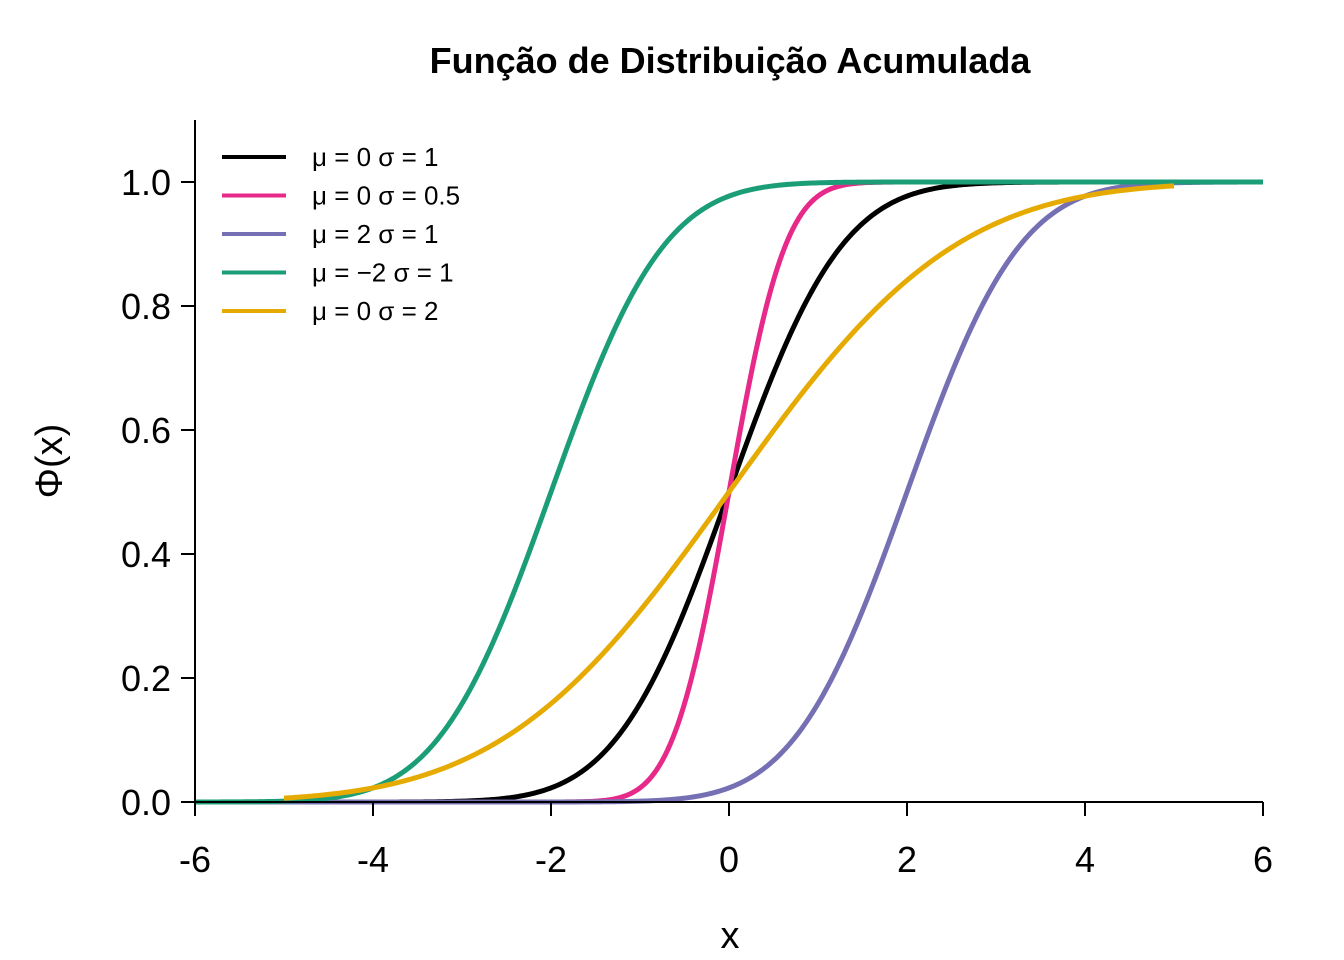  What do you see at coordinates (373, 859) in the screenshot?
I see `x-tick-label: -4` at bounding box center [373, 859].